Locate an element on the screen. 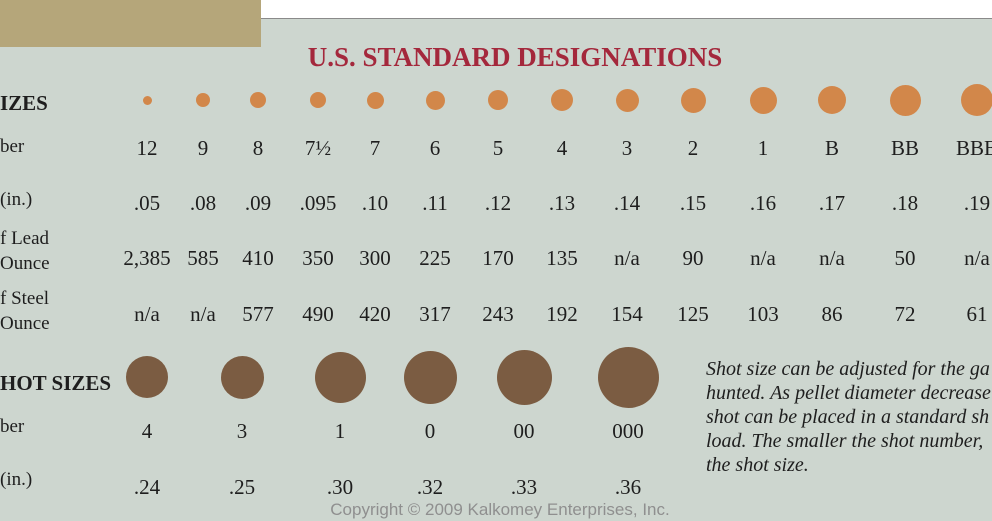  steel-pellet-count-cell: 243 is located at coordinates (498, 314).